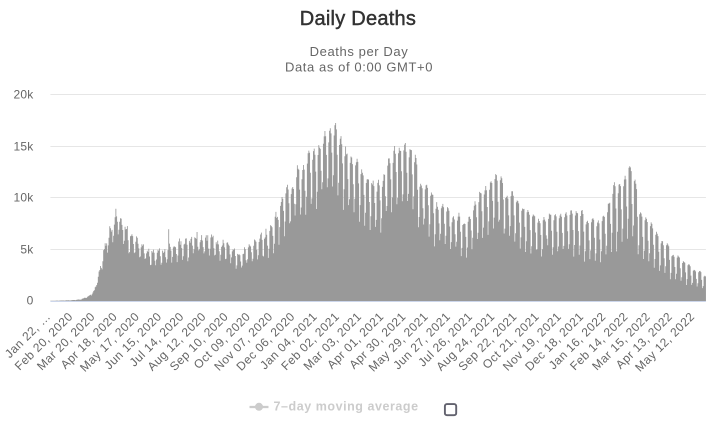 The height and width of the screenshot is (436, 710). I want to click on svg-text: Daily Deaths, so click(358, 19).